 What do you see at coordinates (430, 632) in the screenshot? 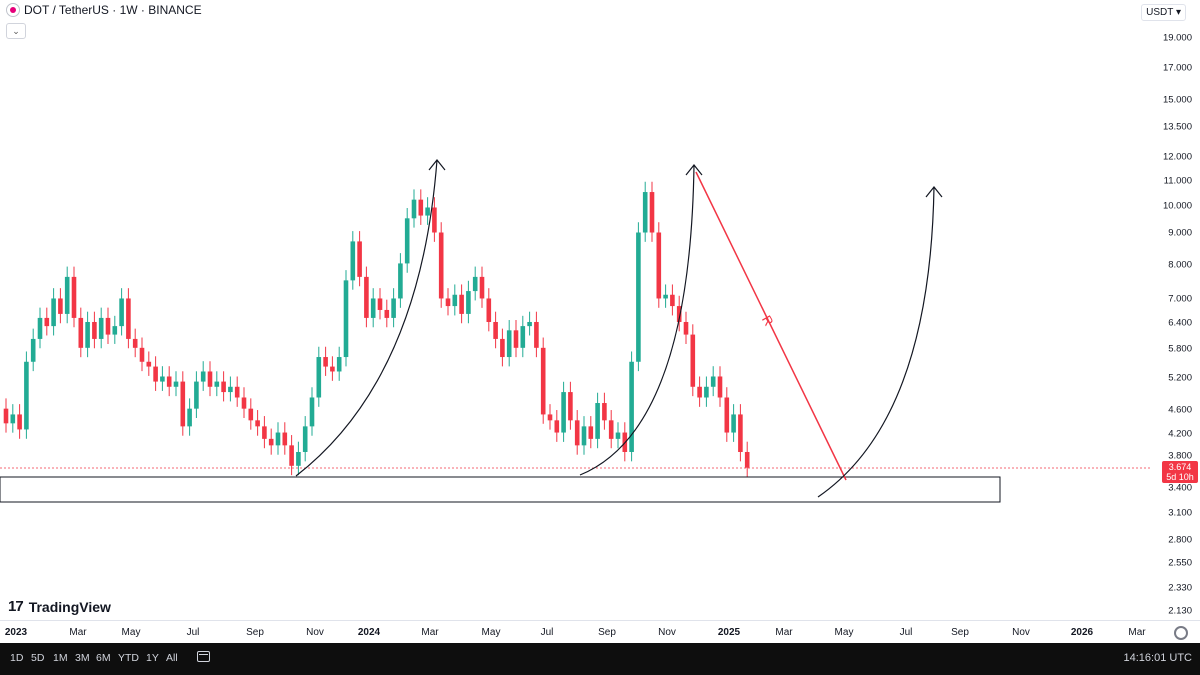
I see `time-tick-label: Mar` at bounding box center [430, 632].